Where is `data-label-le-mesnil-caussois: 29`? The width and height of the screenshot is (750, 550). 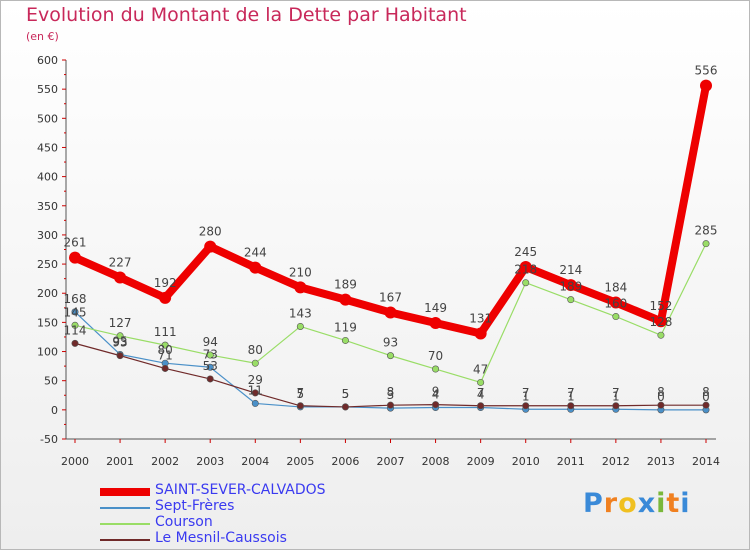
data-label-le-mesnil-caussois: 29 is located at coordinates (255, 380).